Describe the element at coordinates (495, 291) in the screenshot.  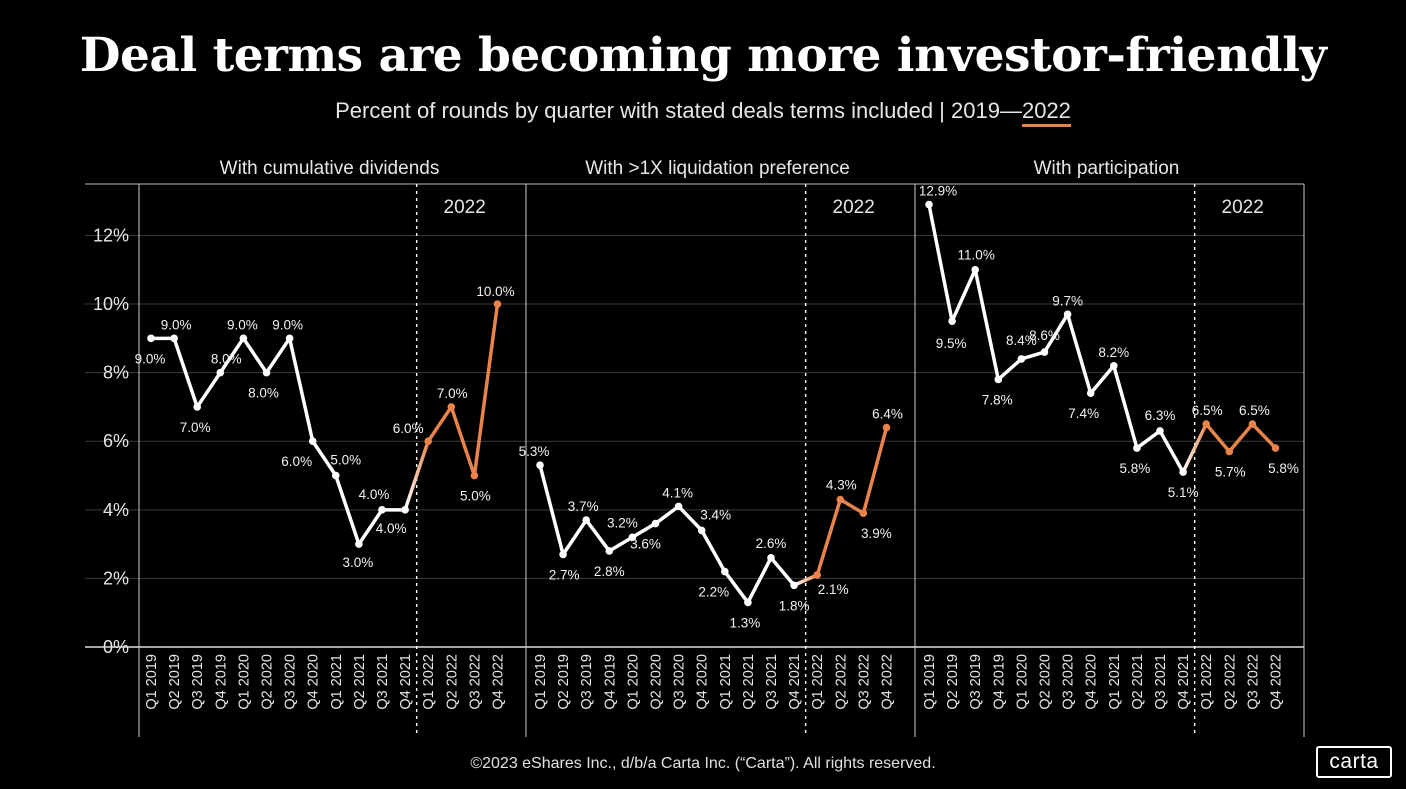
I see `data-label: 10.0%` at that location.